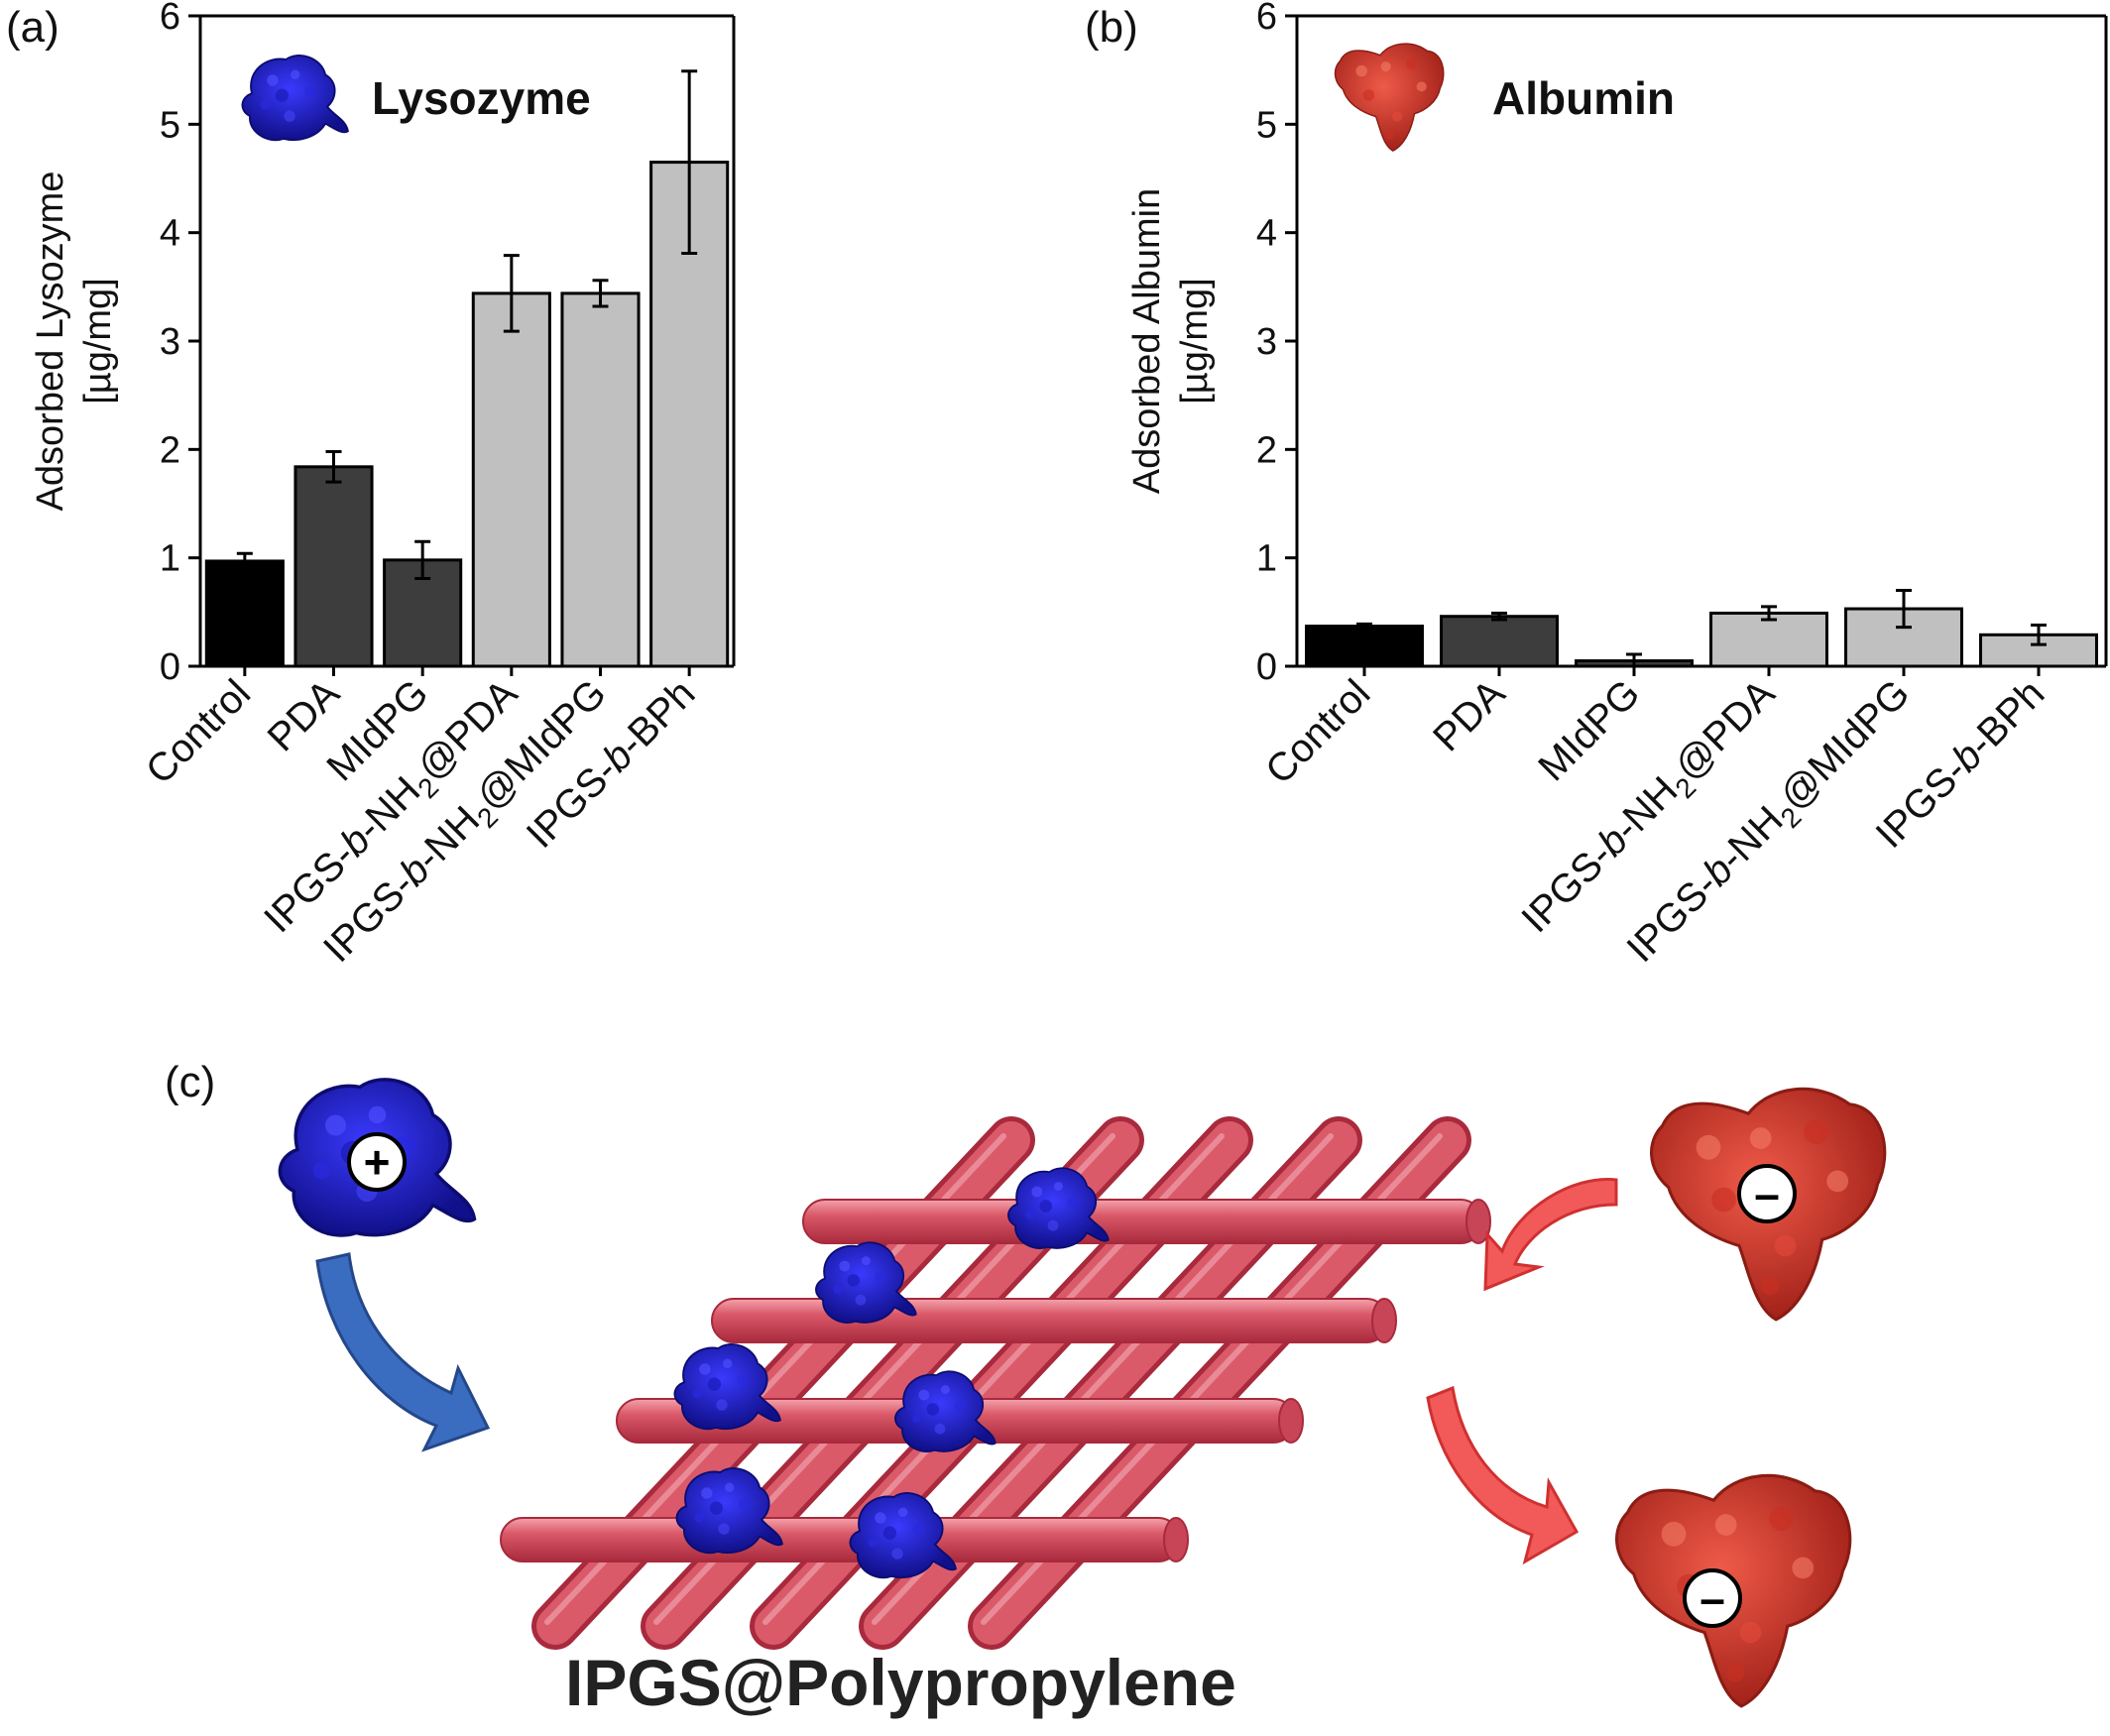  I want to click on panel-label-a: (a), so click(32, 27).